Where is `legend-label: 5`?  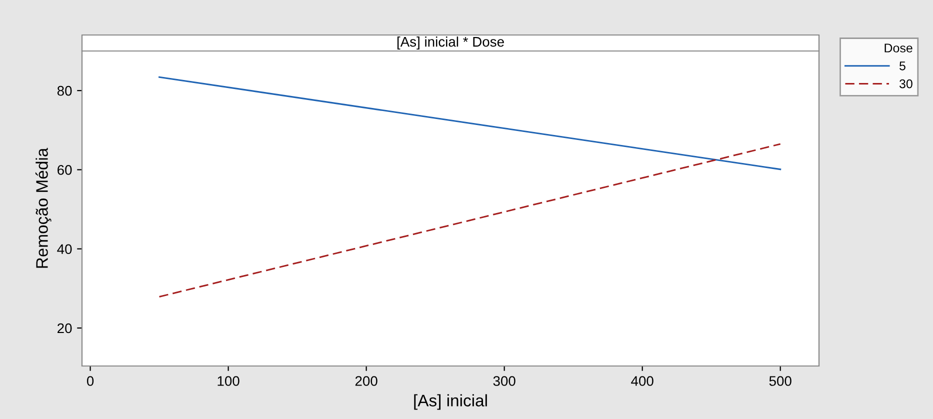 legend-label: 5 is located at coordinates (903, 66).